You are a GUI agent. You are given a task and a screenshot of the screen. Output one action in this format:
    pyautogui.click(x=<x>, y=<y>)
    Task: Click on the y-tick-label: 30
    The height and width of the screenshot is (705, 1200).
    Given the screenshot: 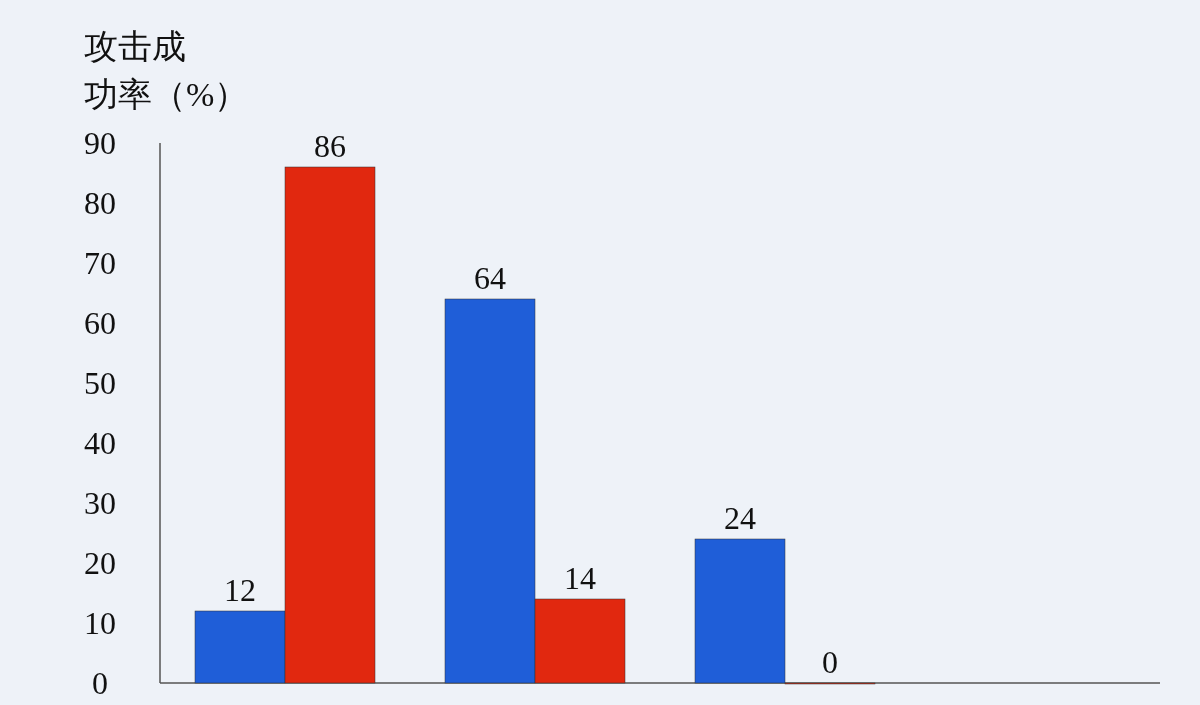 What is the action you would take?
    pyautogui.click(x=100, y=503)
    